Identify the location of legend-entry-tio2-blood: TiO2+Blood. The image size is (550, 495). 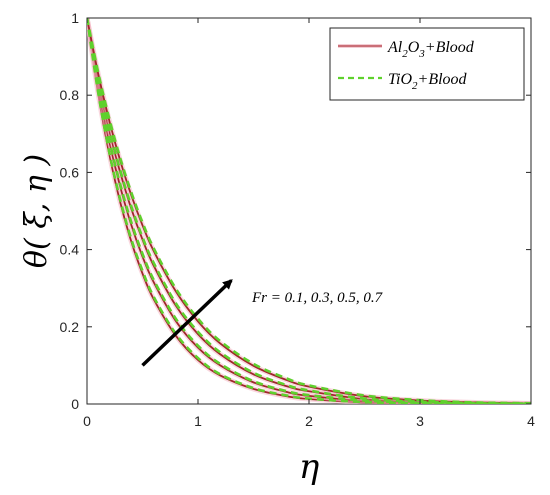
(428, 81).